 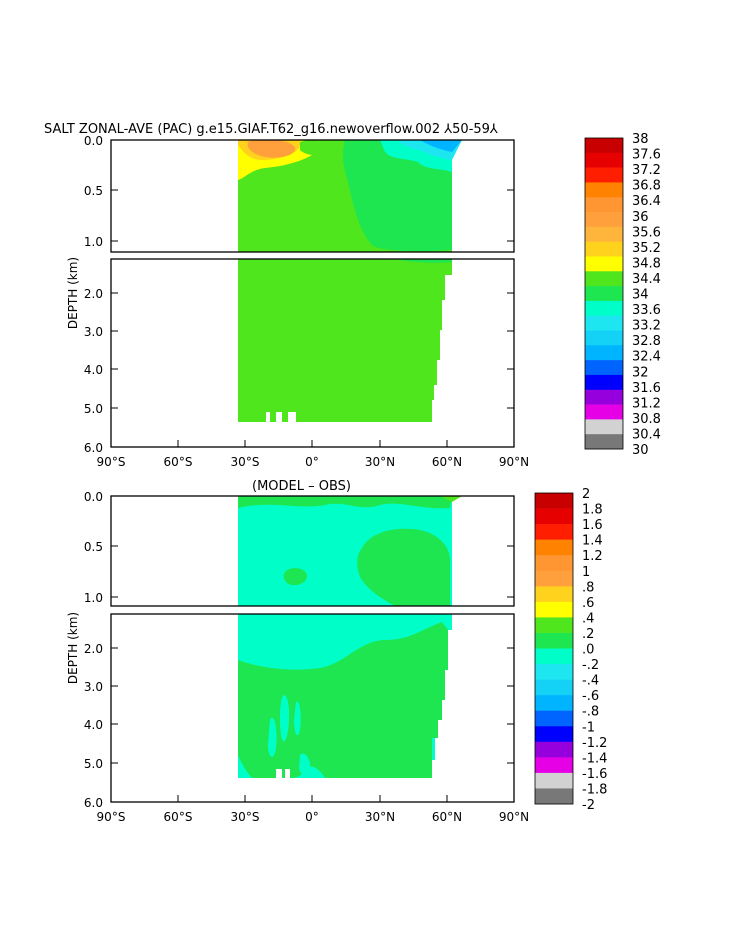 What do you see at coordinates (588, 727) in the screenshot?
I see `colorbar-label: -1` at bounding box center [588, 727].